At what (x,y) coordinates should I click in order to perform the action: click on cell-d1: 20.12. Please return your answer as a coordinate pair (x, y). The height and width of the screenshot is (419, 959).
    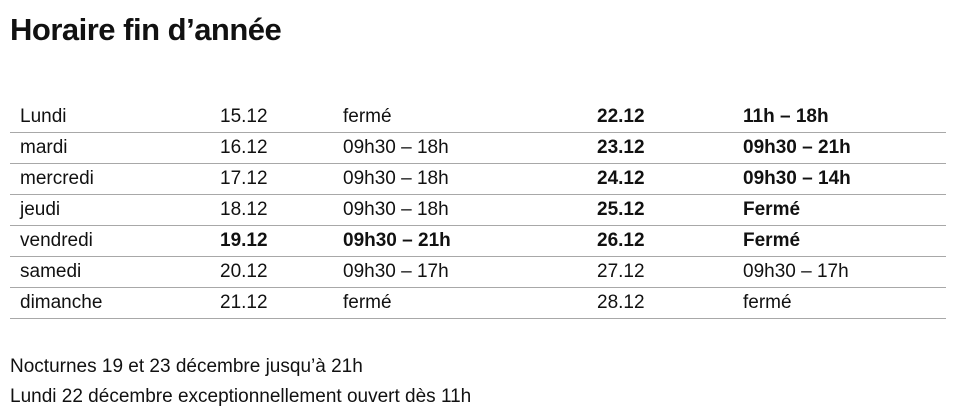
    Looking at the image, I should click on (244, 271).